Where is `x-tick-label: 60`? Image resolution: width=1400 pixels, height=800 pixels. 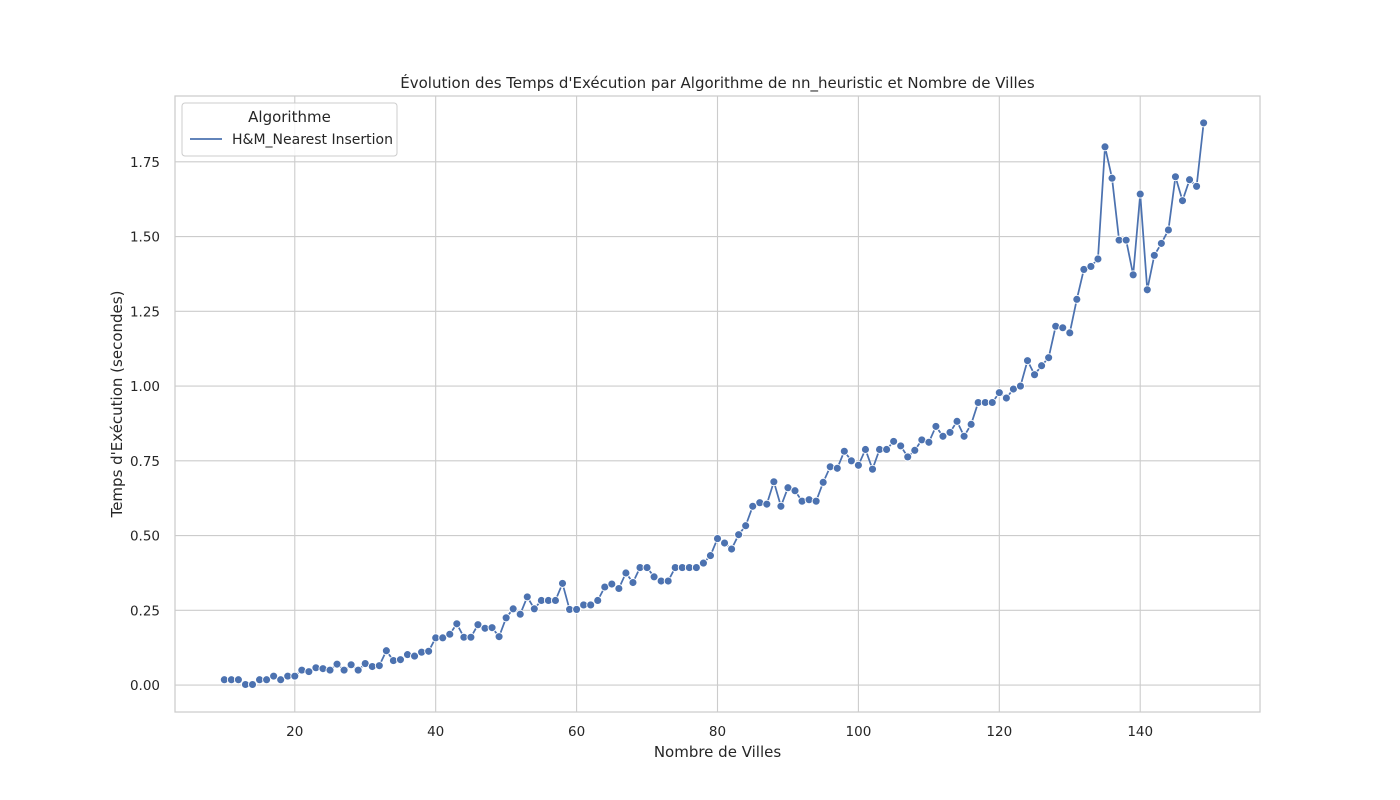
x-tick-label: 60 is located at coordinates (576, 732).